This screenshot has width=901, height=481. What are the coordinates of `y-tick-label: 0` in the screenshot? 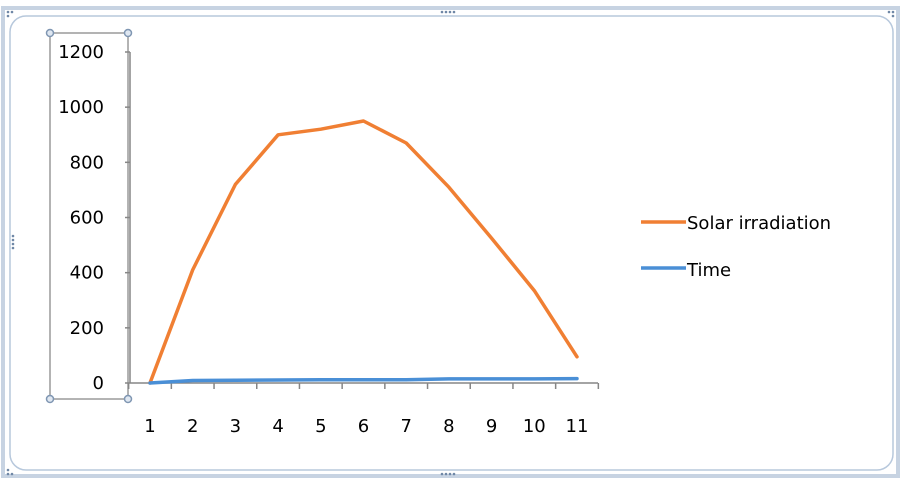 It's located at (98, 383).